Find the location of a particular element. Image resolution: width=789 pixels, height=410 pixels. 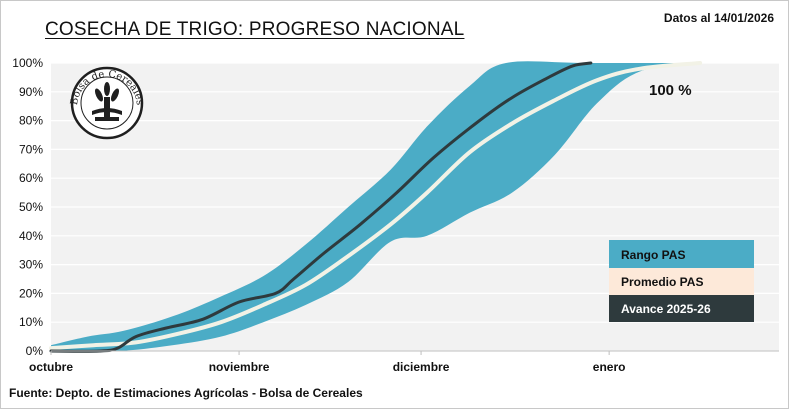

legend-average-label: Promedio PAS is located at coordinates (662, 282).